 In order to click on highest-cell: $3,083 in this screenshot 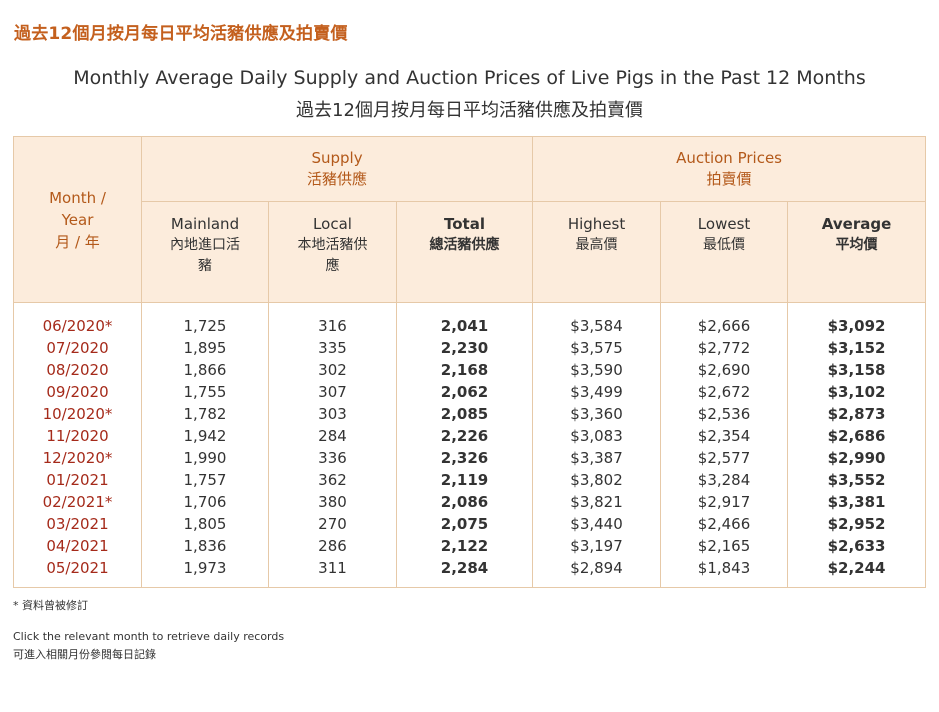, I will do `click(597, 436)`.